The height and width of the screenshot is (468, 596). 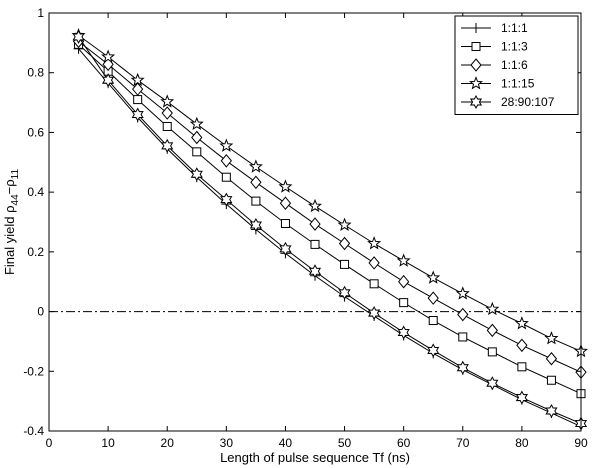 I want to click on legend-label: 28:90:107, so click(x=528, y=102).